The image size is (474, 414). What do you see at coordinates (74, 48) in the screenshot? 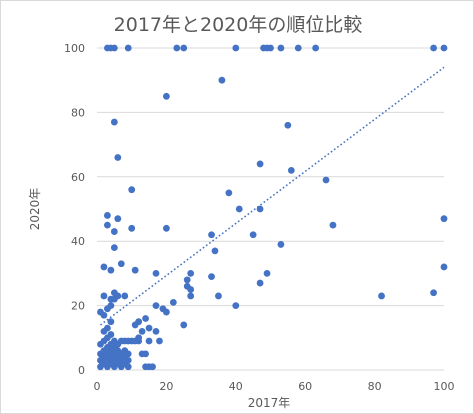
I see `y-tick-label: 100` at bounding box center [74, 48].